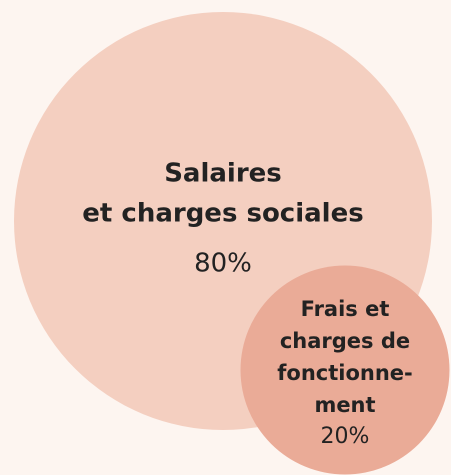 The height and width of the screenshot is (475, 451). What do you see at coordinates (223, 174) in the screenshot?
I see `bubble-label: Salaires` at bounding box center [223, 174].